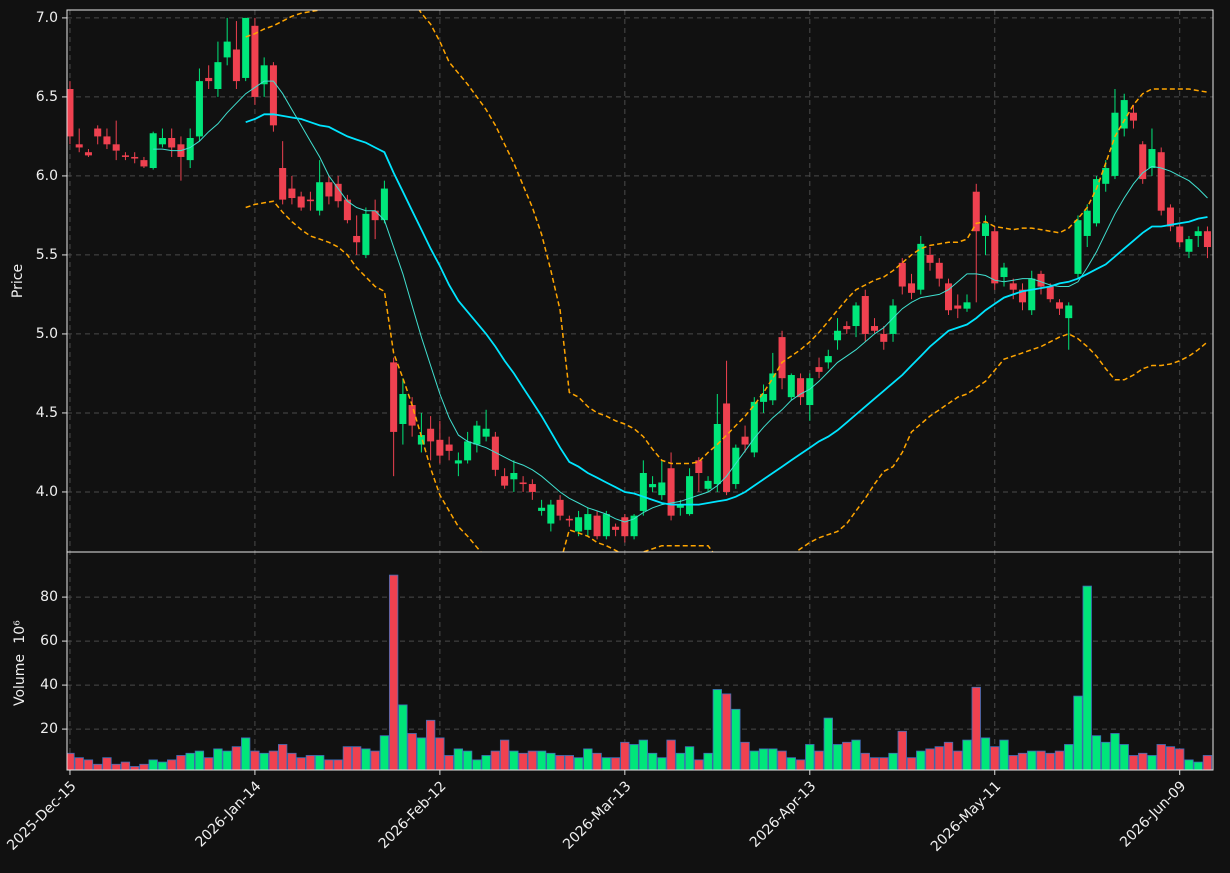  What do you see at coordinates (47, 413) in the screenshot?
I see `y-tick-label: 4.5` at bounding box center [47, 413].